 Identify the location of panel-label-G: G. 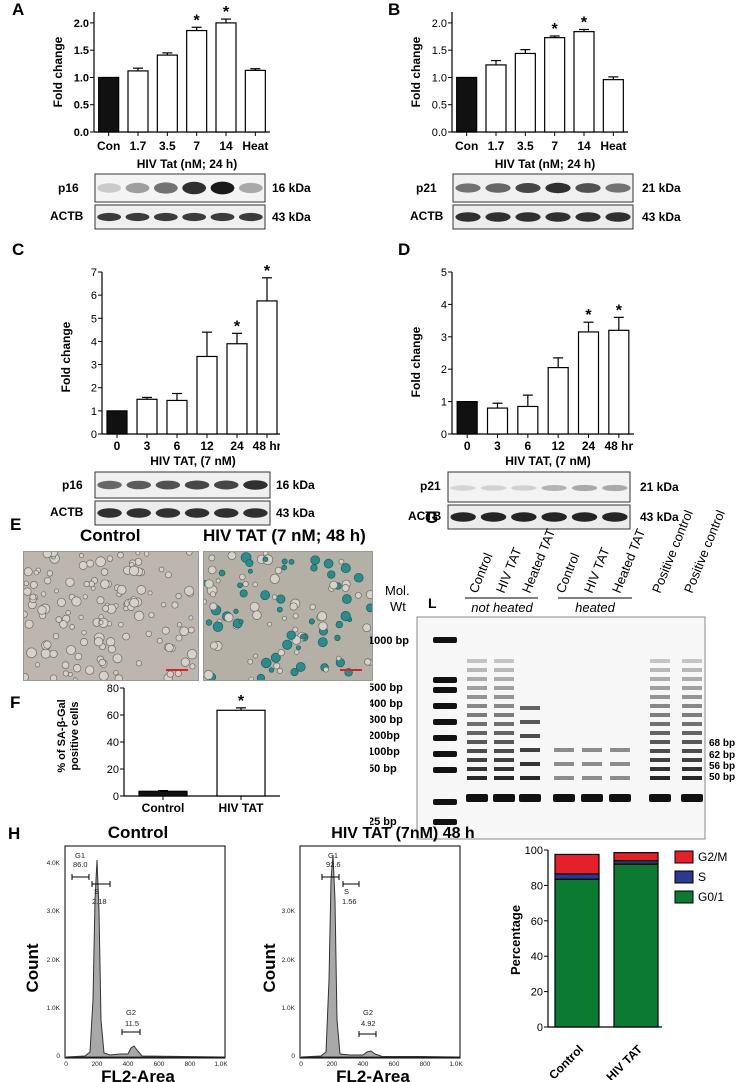
(432, 517).